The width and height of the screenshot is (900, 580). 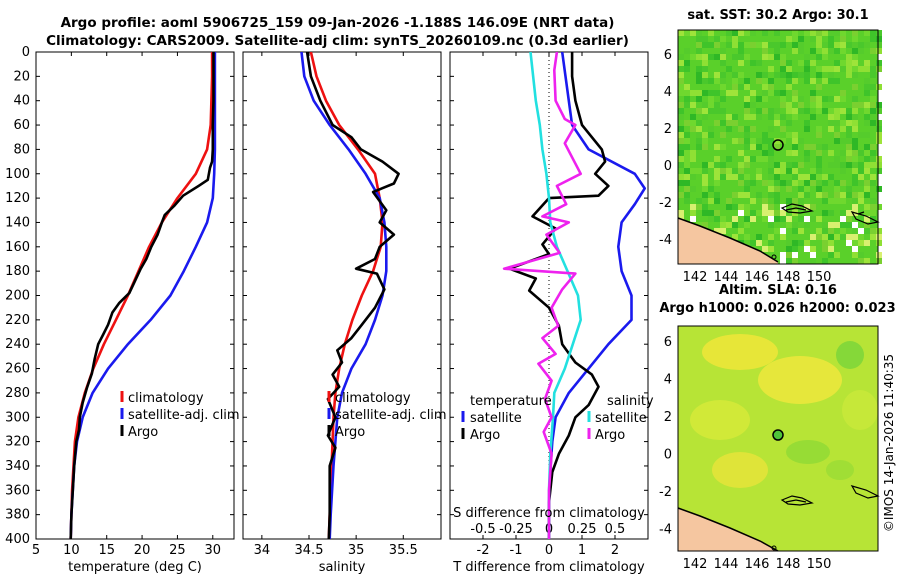 What do you see at coordinates (213, 550) in the screenshot?
I see `temperature-x-tick-label: 30` at bounding box center [213, 550].